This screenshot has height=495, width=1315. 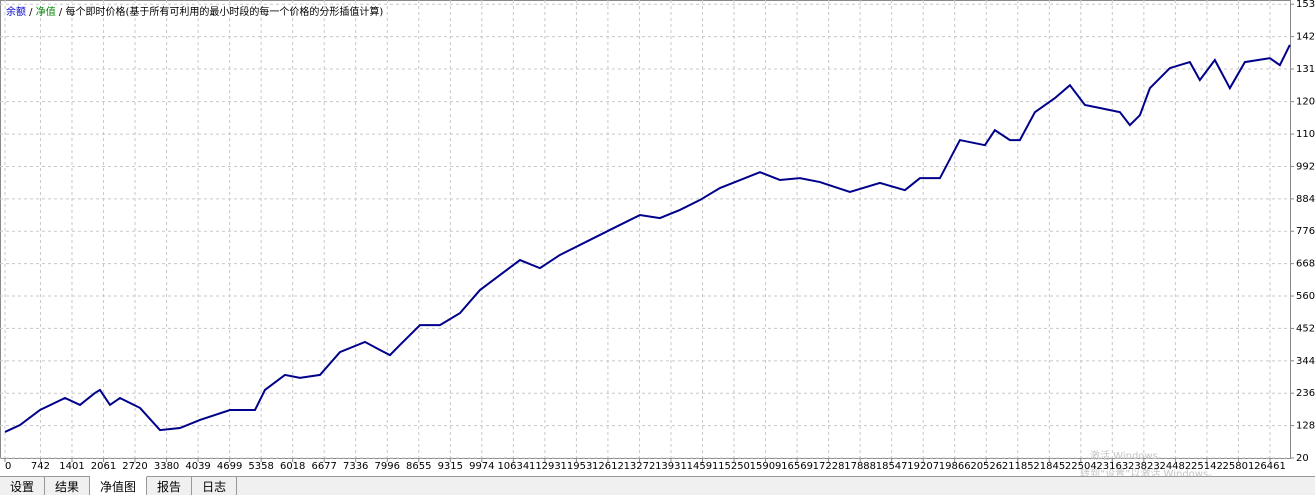 What do you see at coordinates (355, 466) in the screenshot?
I see `x-tick-label: 7336` at bounding box center [355, 466].